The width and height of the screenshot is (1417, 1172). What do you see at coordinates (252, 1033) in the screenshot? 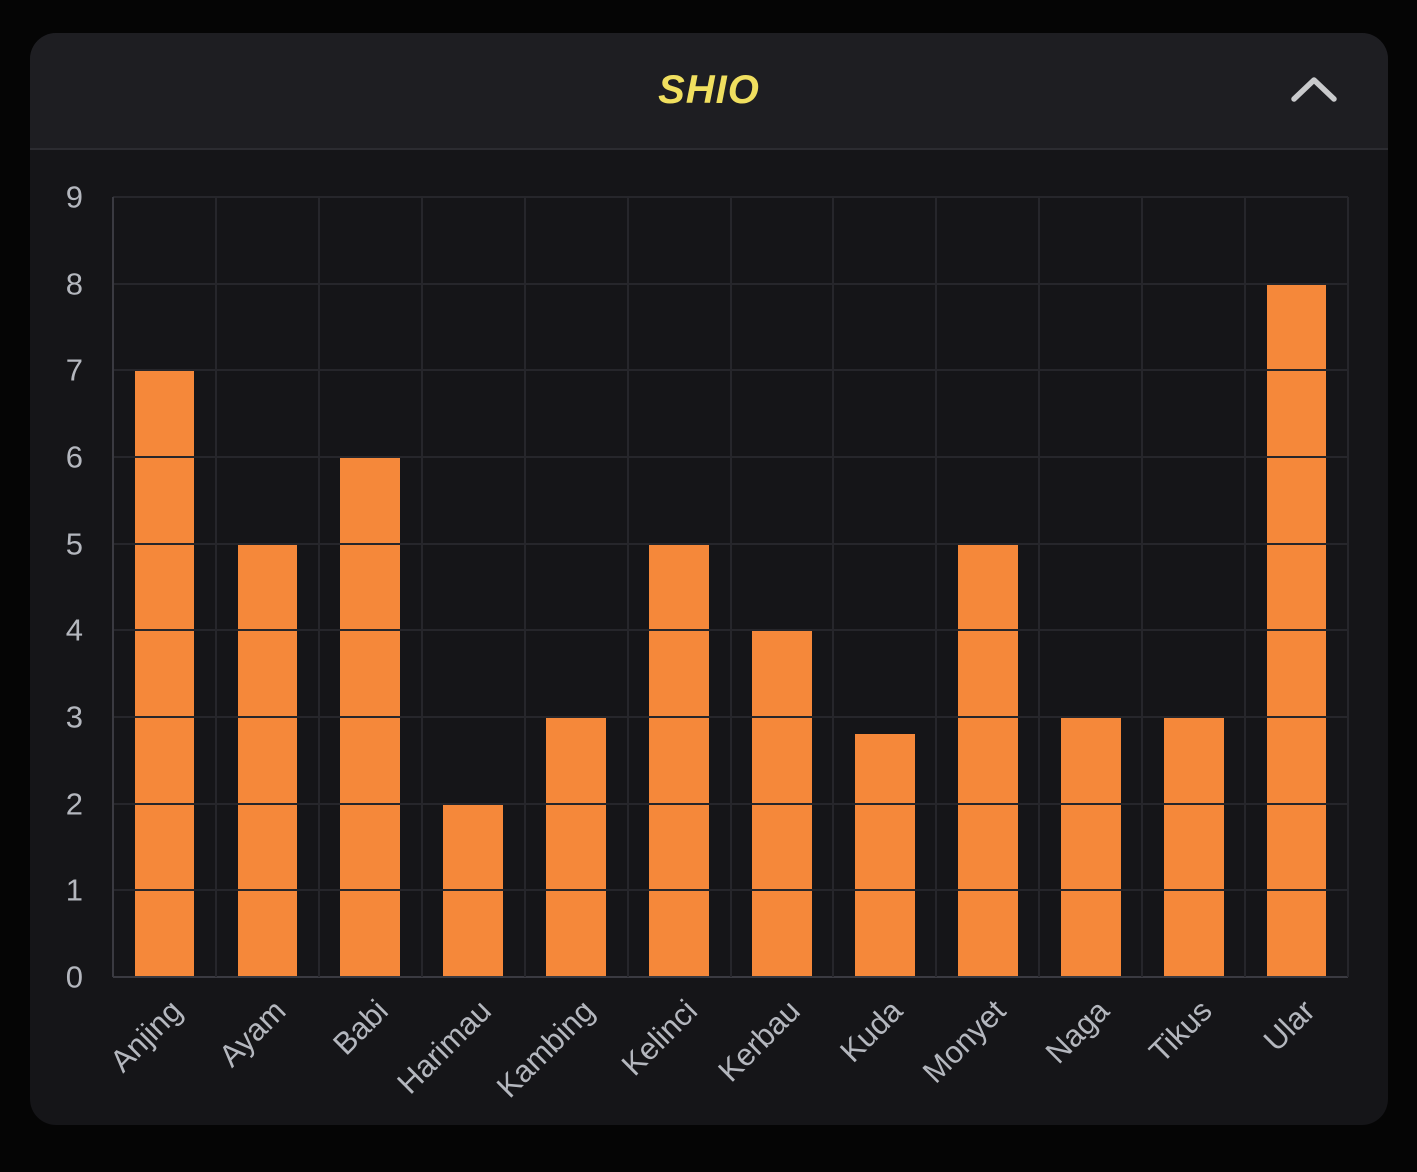
I see `x-tick-label-ayam: Ayam` at bounding box center [252, 1033].